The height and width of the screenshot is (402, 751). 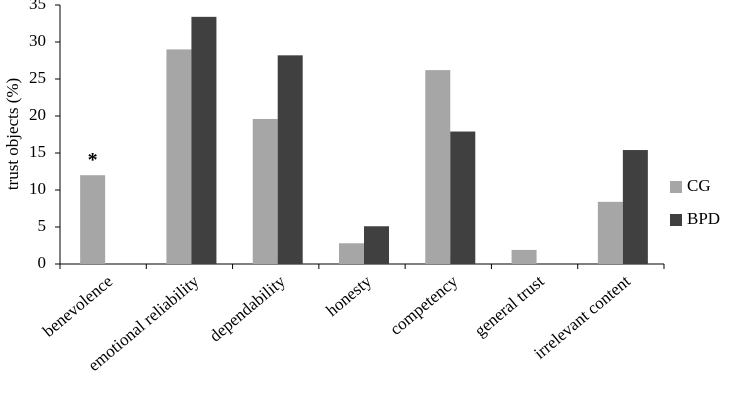 What do you see at coordinates (424, 305) in the screenshot?
I see `x-tick-label: competency` at bounding box center [424, 305].